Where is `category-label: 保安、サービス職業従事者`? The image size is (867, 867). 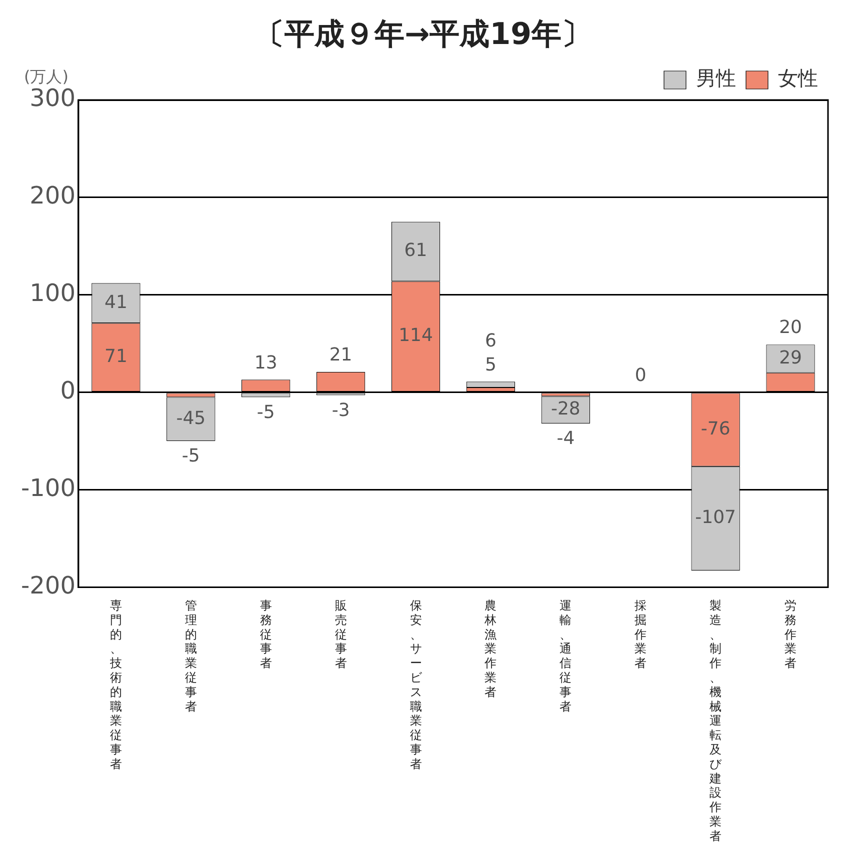 category-label: 保安、サービス職業従事者 is located at coordinates (416, 684).